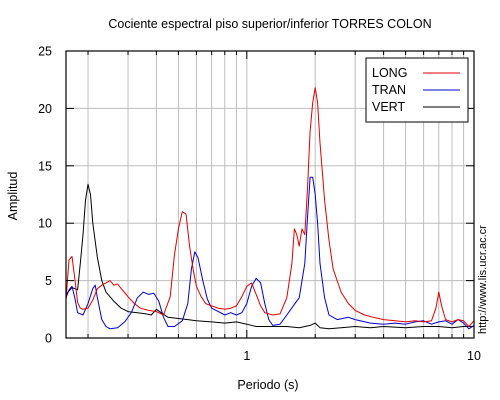 This screenshot has height=400, width=500. Describe the element at coordinates (48, 281) in the screenshot. I see `y-tick-label: 5` at that location.